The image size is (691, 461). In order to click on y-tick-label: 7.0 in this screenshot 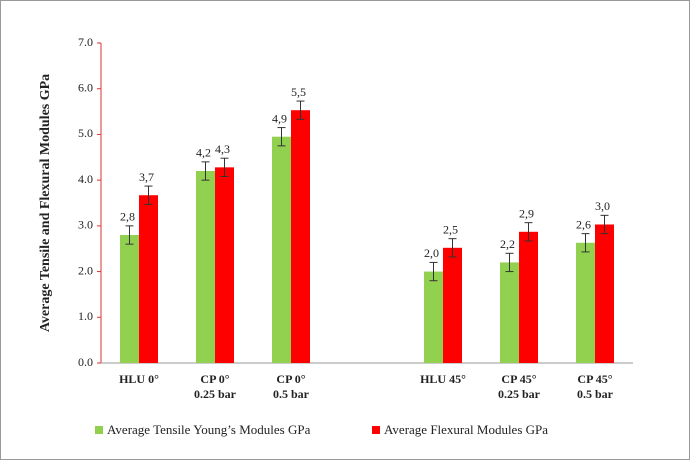, I will do `click(85, 42)`.